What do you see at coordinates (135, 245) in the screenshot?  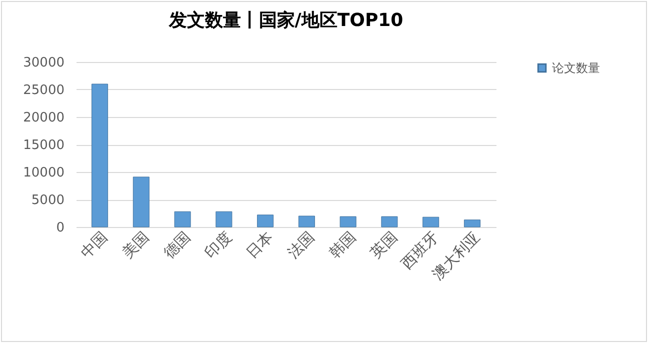 I see `x-tick-label: 美国` at bounding box center [135, 245].